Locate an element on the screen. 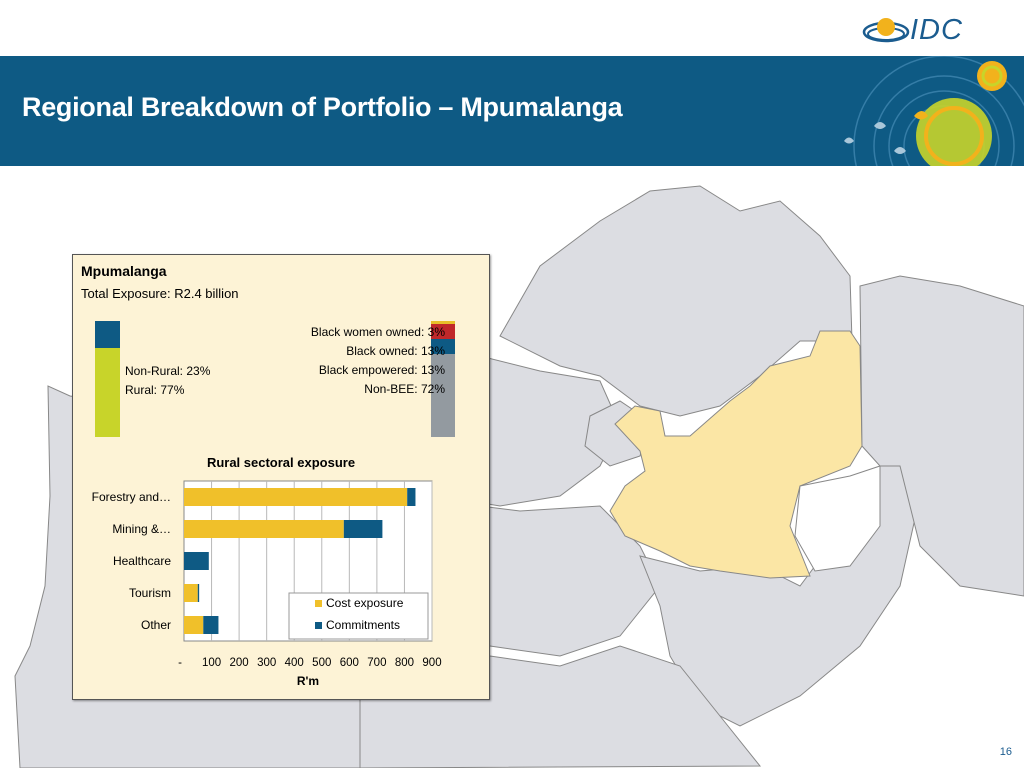  decorative-swirl-graphic is located at coordinates (934, 111).